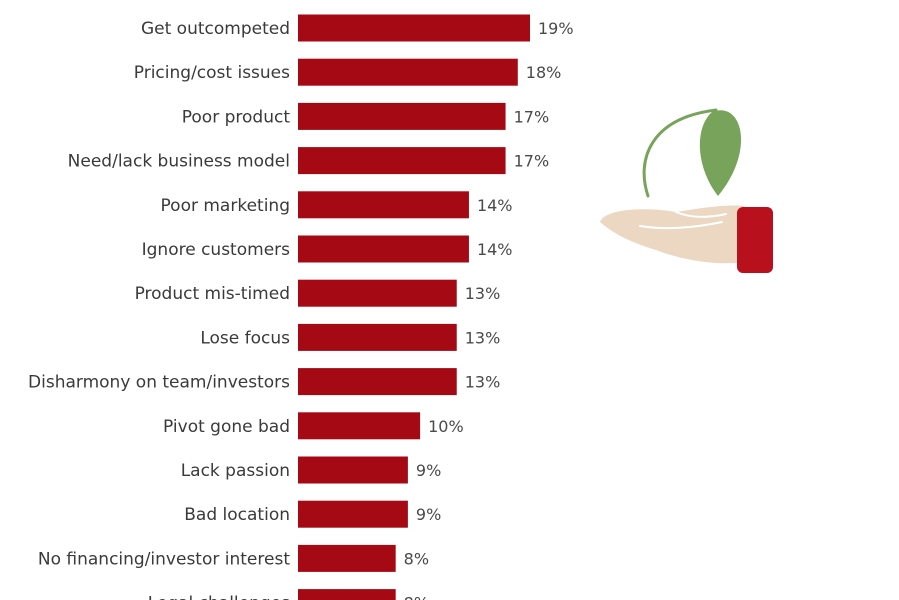  What do you see at coordinates (446, 426) in the screenshot?
I see `value-label: 10%` at bounding box center [446, 426].